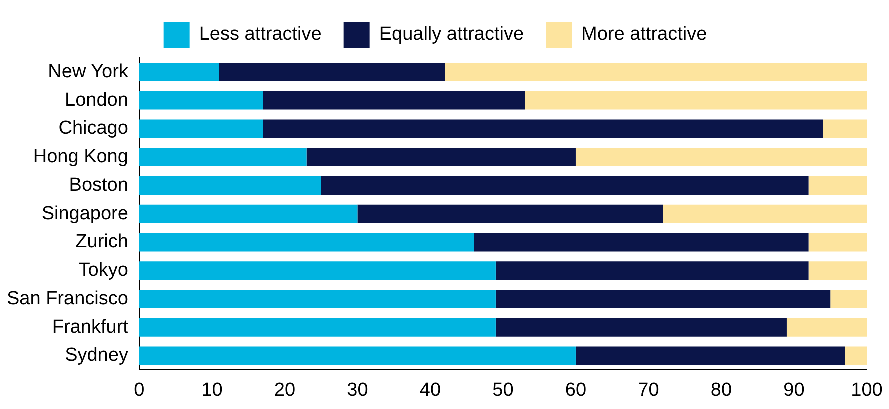 This screenshot has width=889, height=409. I want to click on x-tick-label: 50, so click(503, 390).